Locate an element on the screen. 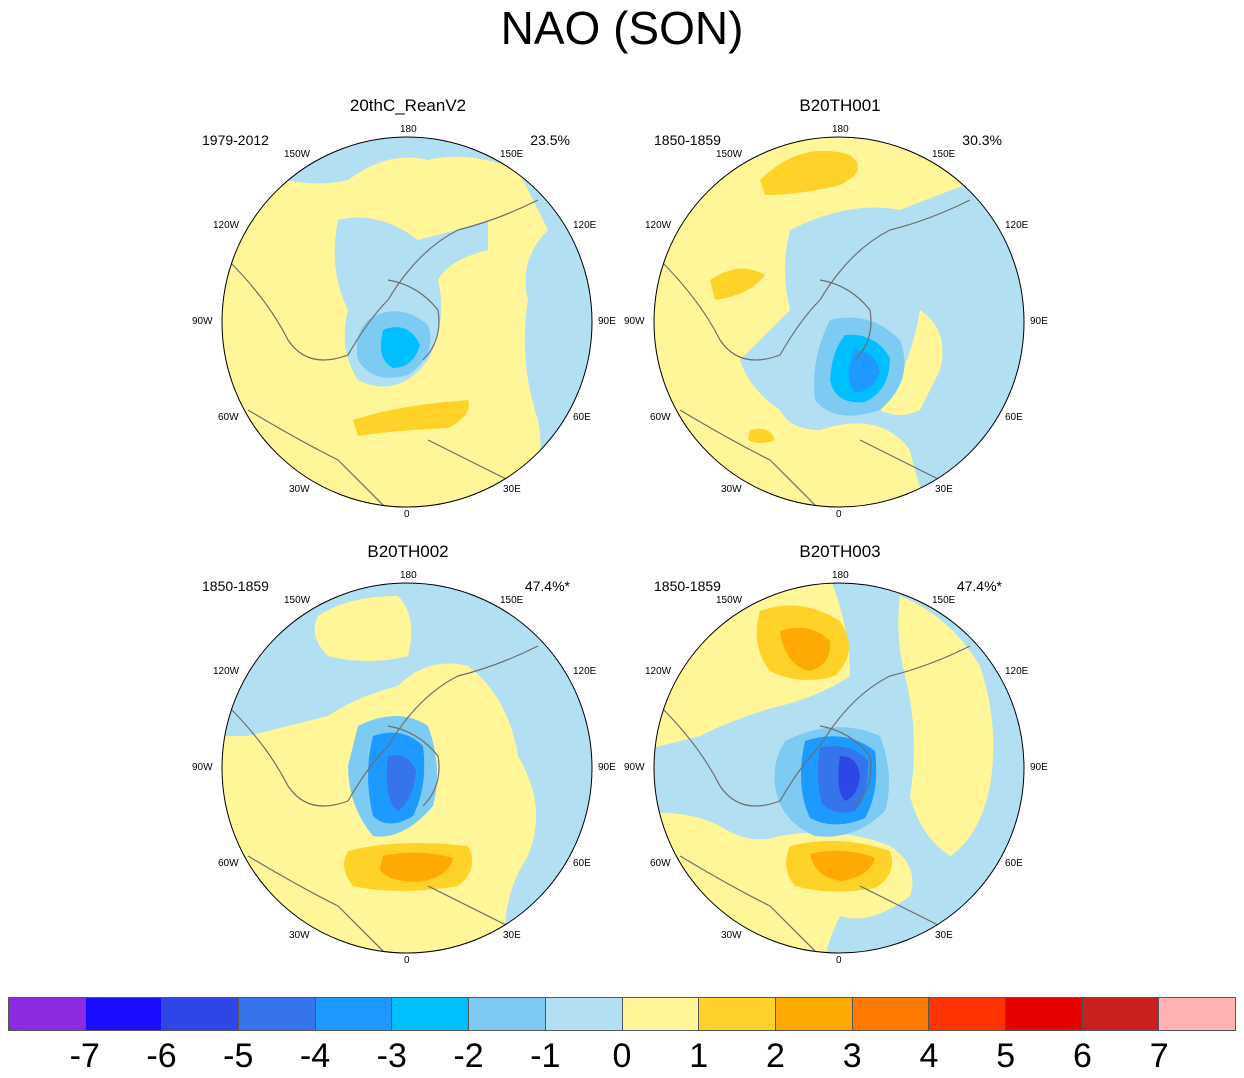 The image size is (1244, 1078). map-panel-4: B20TH003 1850-1859 47.4%* 180 150E 120E is located at coordinates (840, 769).